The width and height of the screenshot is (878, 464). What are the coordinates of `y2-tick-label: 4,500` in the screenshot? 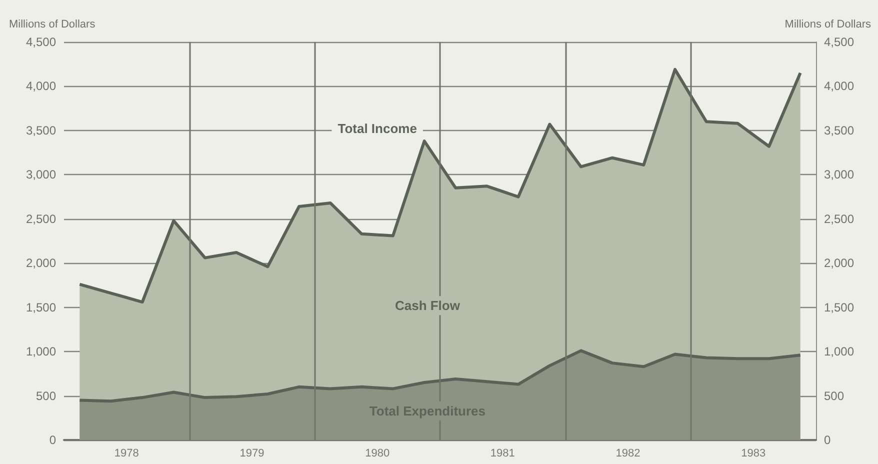 It's located at (839, 42).